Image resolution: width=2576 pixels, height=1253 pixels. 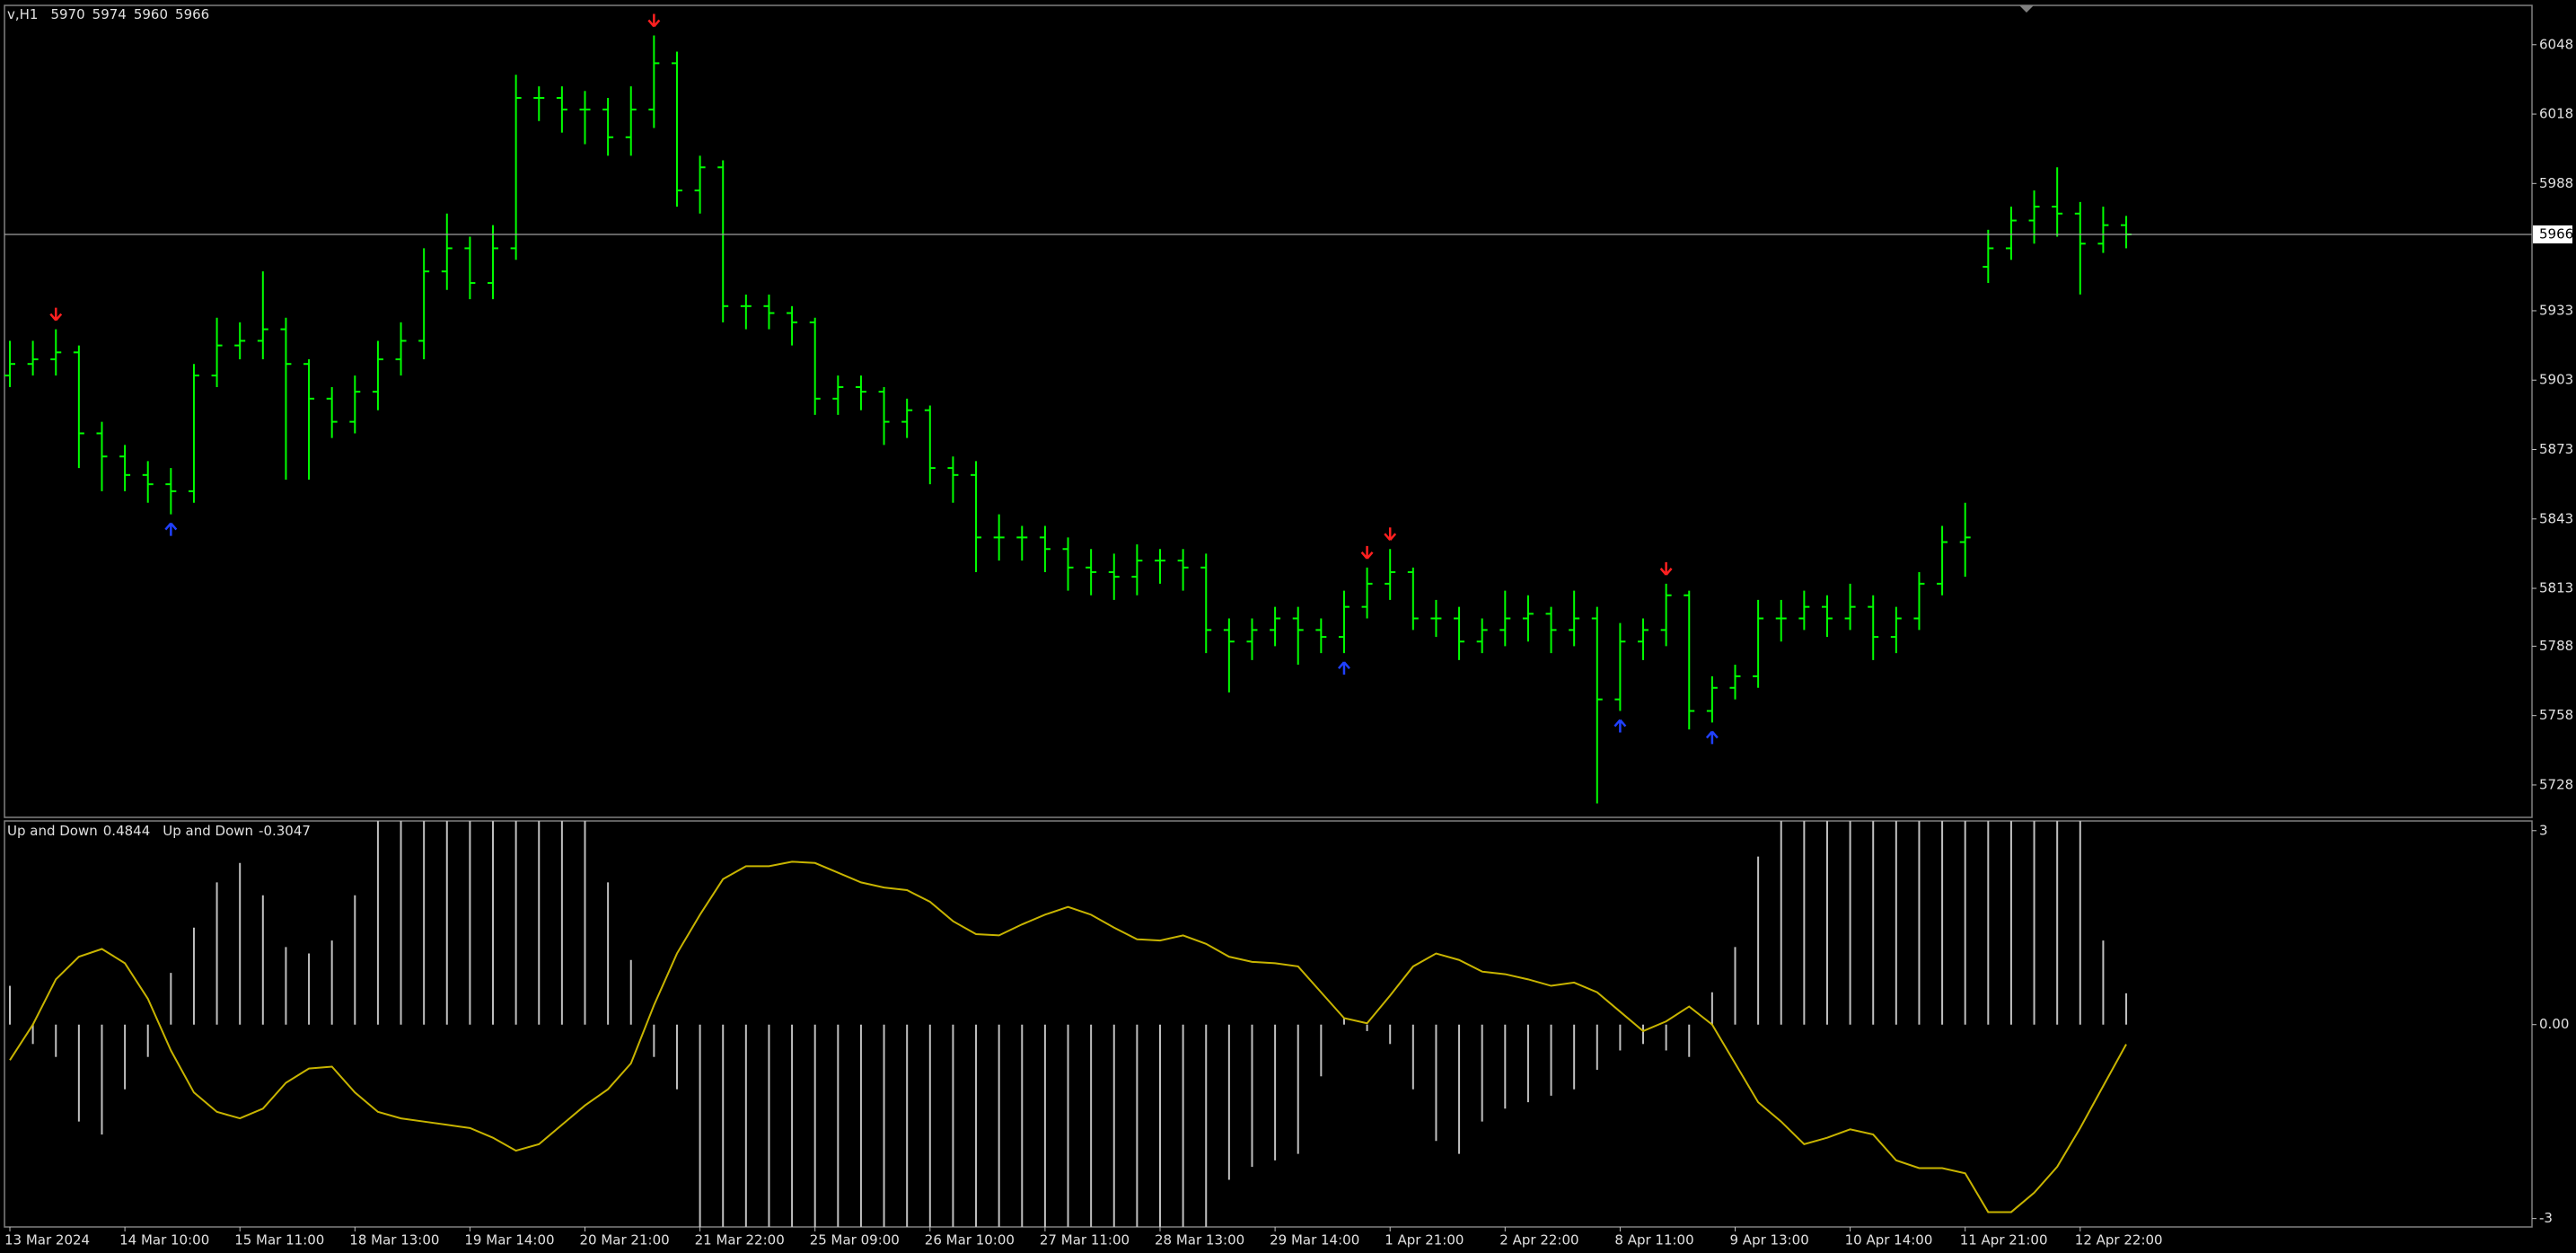 I want to click on x-tick-label: 19 Mar 14:00, so click(x=509, y=1240).